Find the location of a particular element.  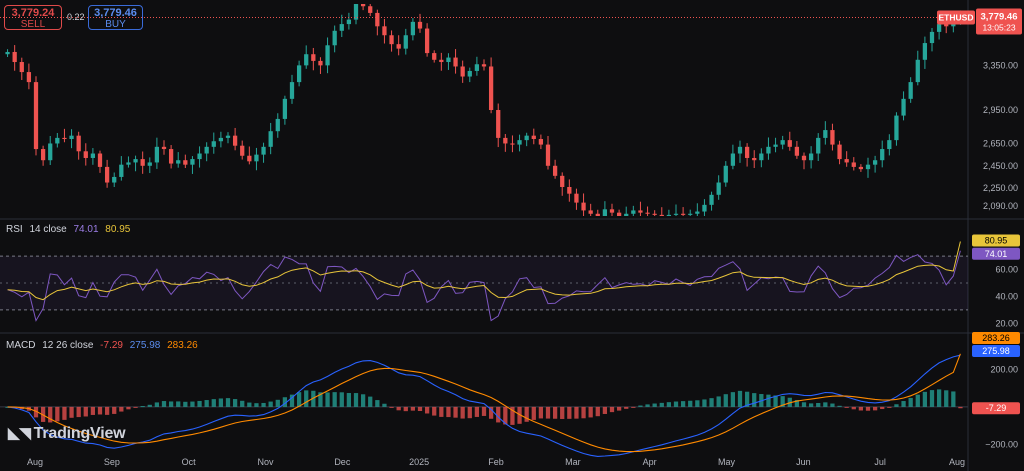

buy-label: BUY is located at coordinates (115, 24).